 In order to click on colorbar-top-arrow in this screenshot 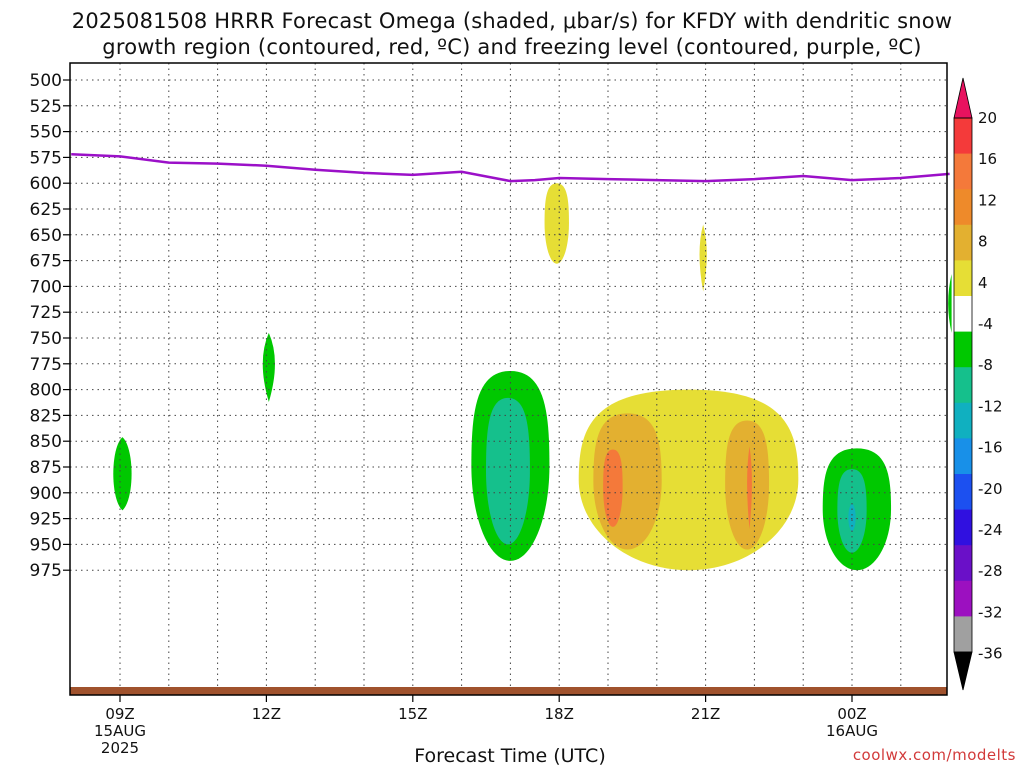, I will do `click(963, 98)`.